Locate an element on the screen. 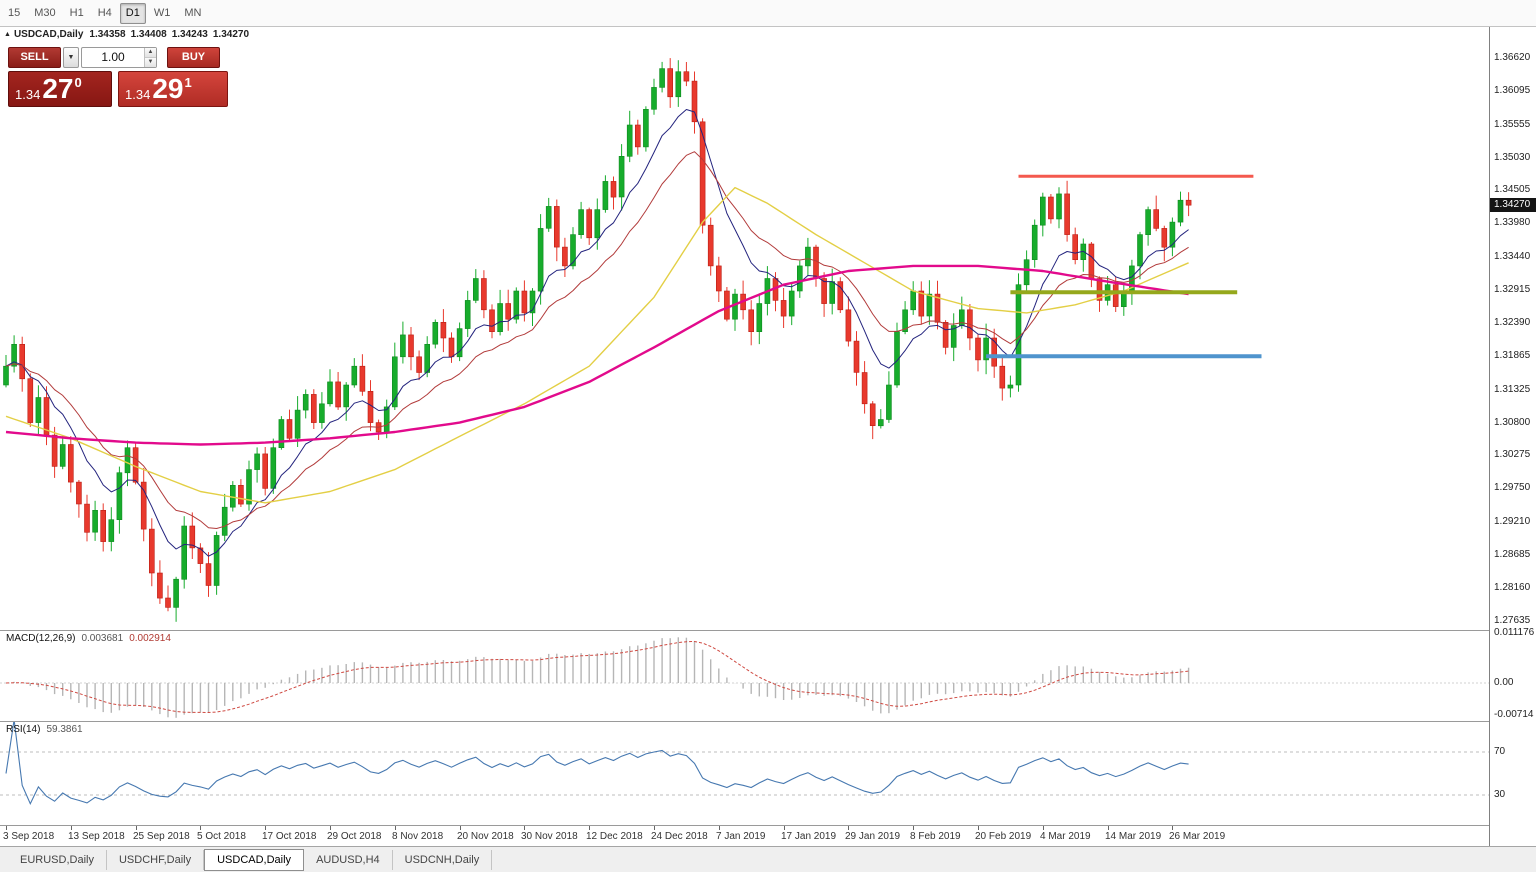  volume-spinner-down-icon: ▼ is located at coordinates (150, 62).